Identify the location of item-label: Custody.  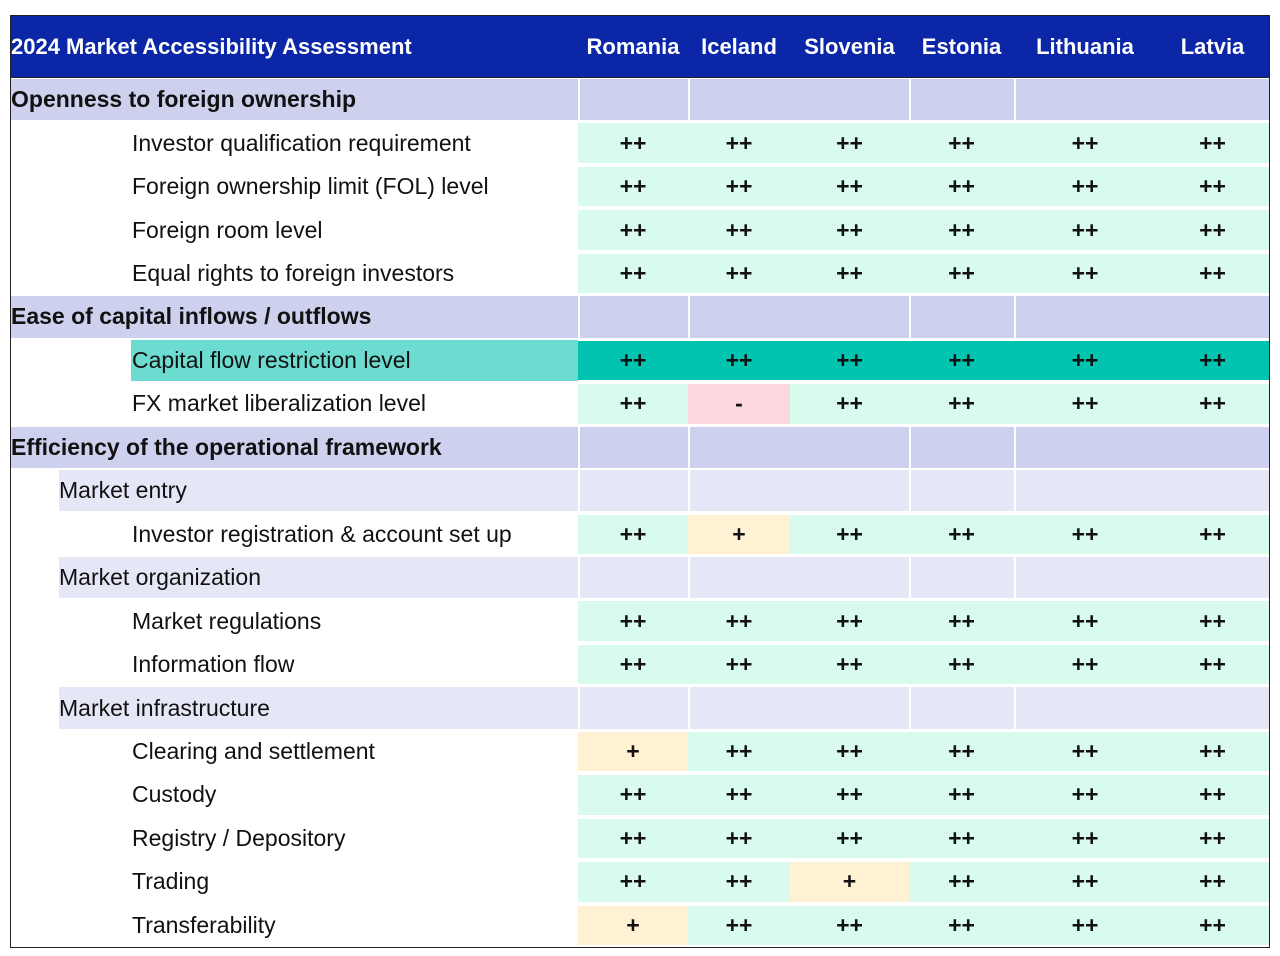
(174, 794).